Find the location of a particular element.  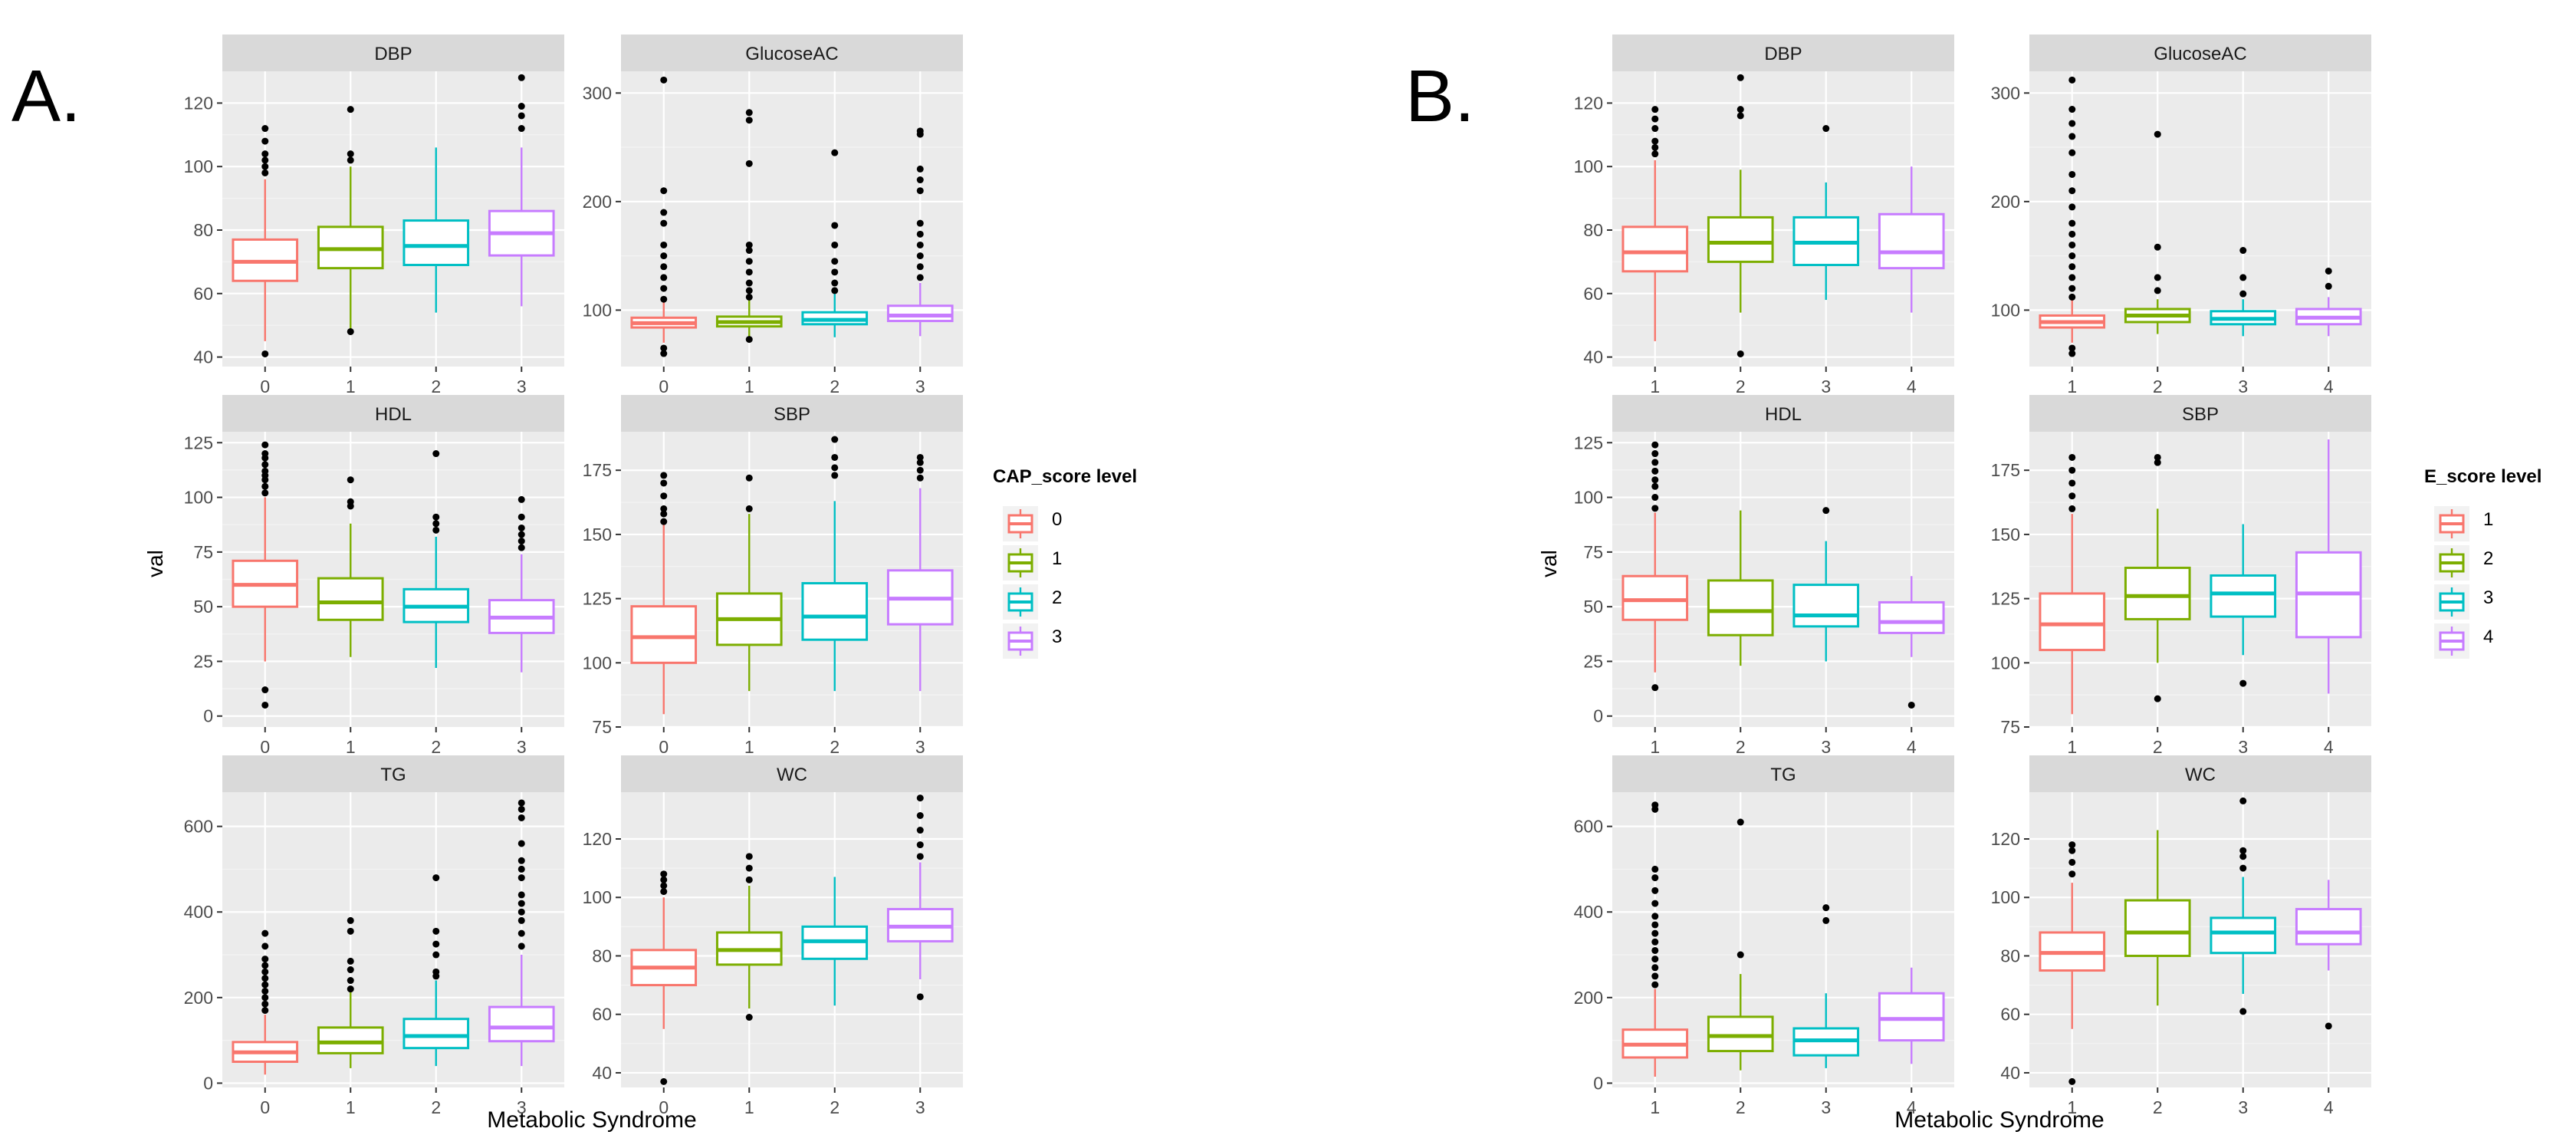

legend-entry-3: 3 is located at coordinates (1057, 637).